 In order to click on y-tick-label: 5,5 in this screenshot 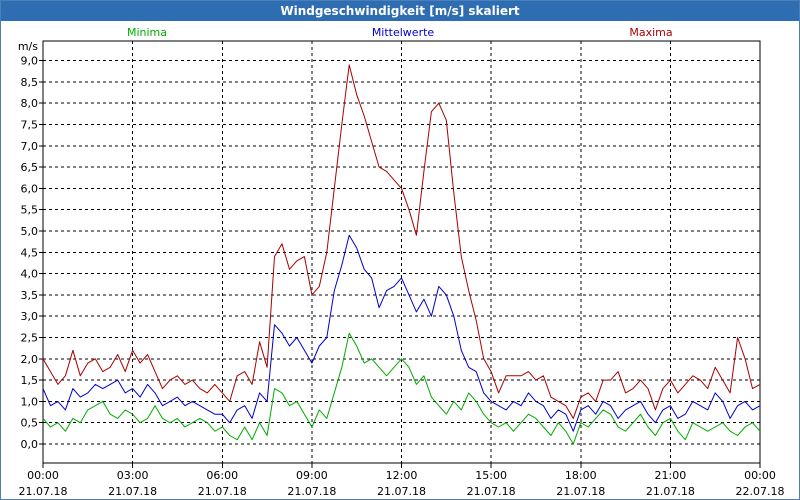, I will do `click(30, 210)`.